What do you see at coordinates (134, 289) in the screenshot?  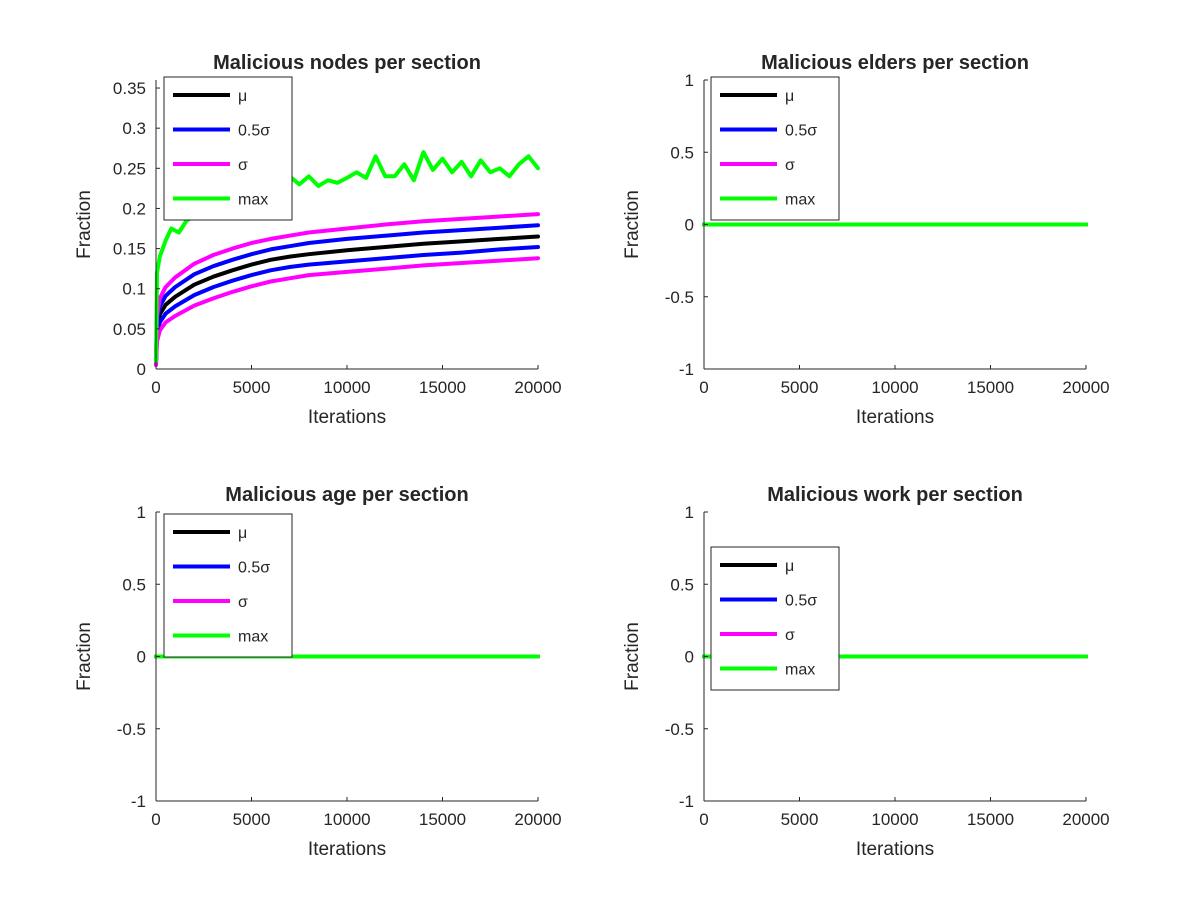 I see `y-tick-label: 0.1` at bounding box center [134, 289].